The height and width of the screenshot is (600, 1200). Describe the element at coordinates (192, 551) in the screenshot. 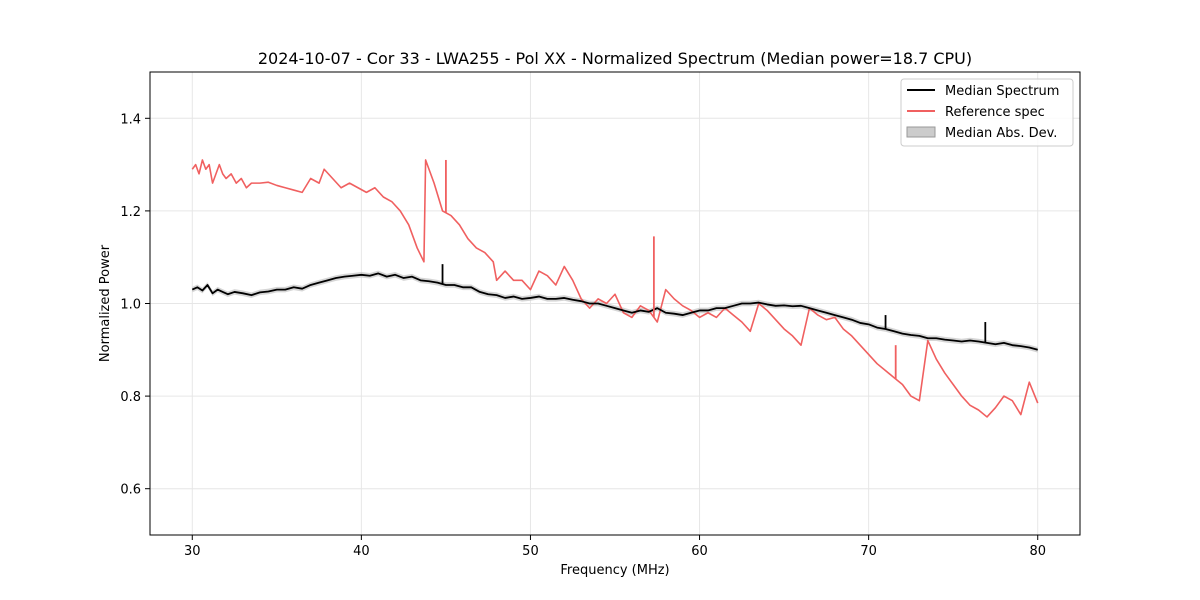

I see `x-tick-label: 30` at that location.